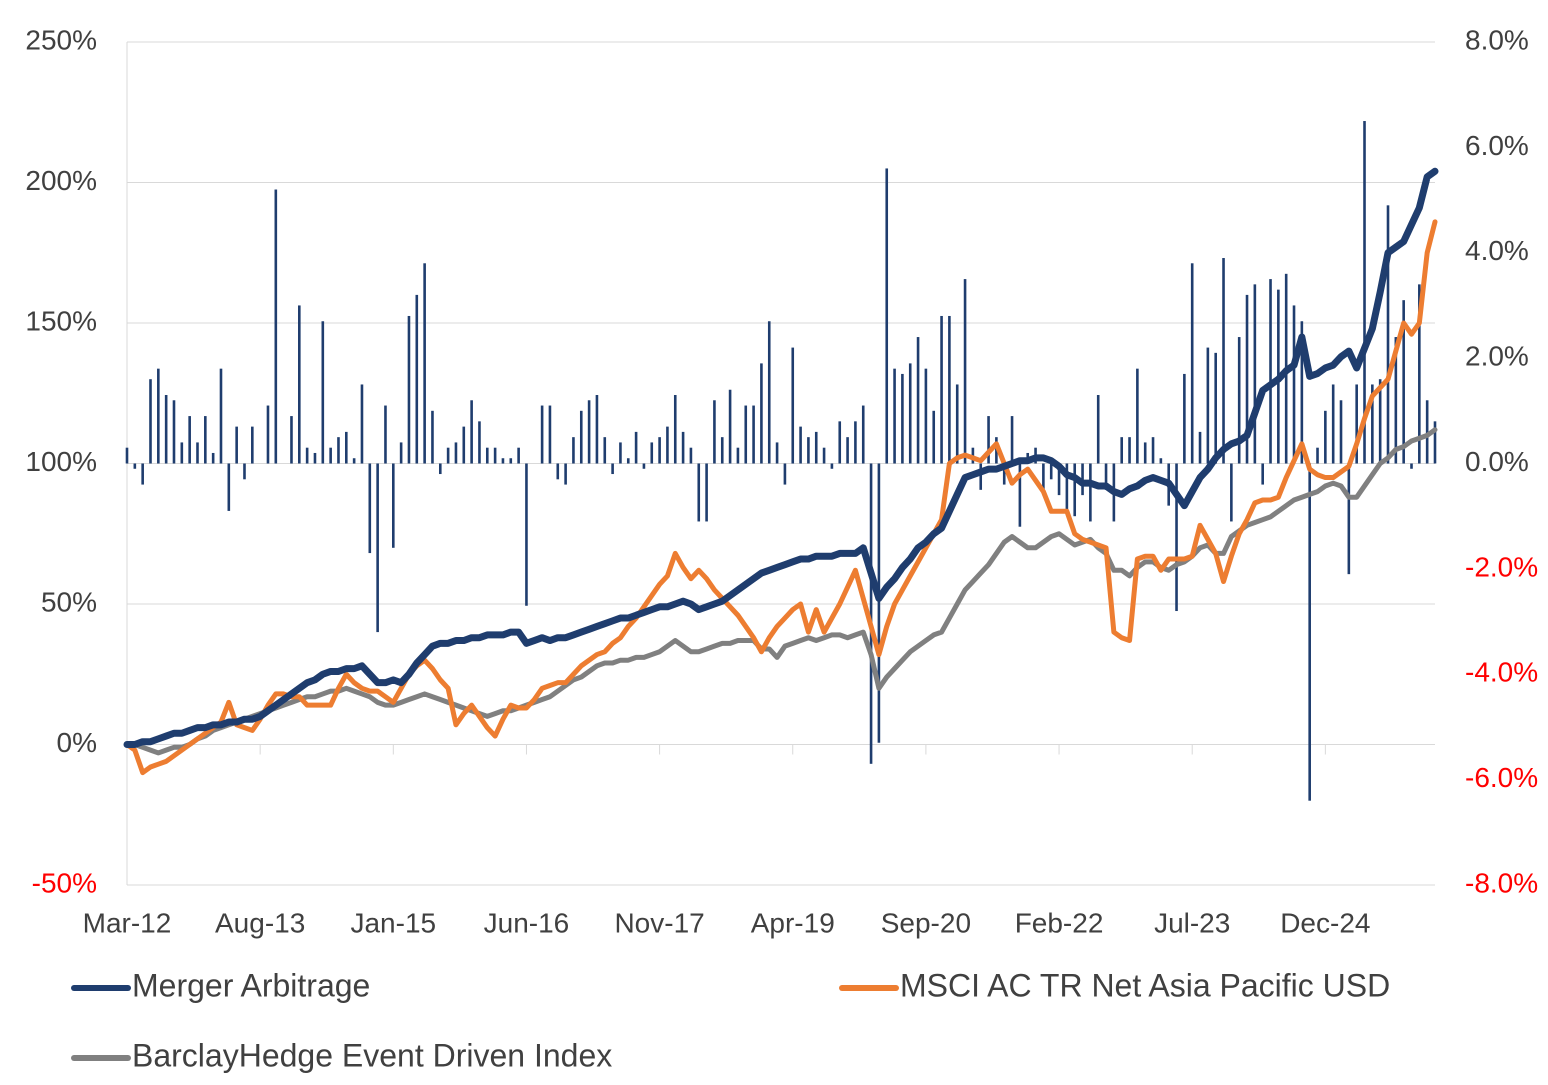 This screenshot has height=1085, width=1548. What do you see at coordinates (127, 922) in the screenshot?
I see `x-tick-label: Mar-12` at bounding box center [127, 922].